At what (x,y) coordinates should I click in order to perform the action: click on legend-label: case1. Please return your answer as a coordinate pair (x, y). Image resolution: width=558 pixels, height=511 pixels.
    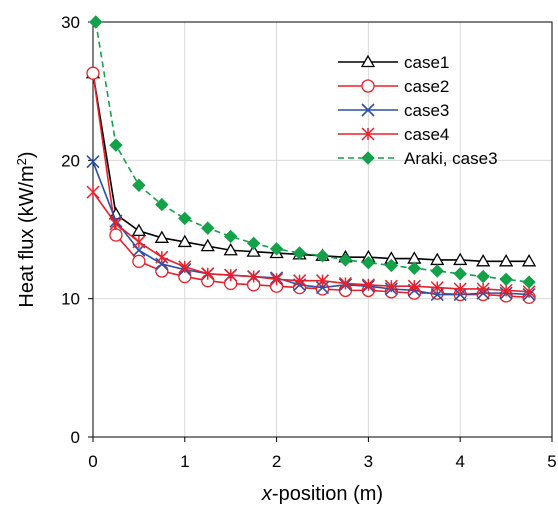
    Looking at the image, I should click on (426, 62).